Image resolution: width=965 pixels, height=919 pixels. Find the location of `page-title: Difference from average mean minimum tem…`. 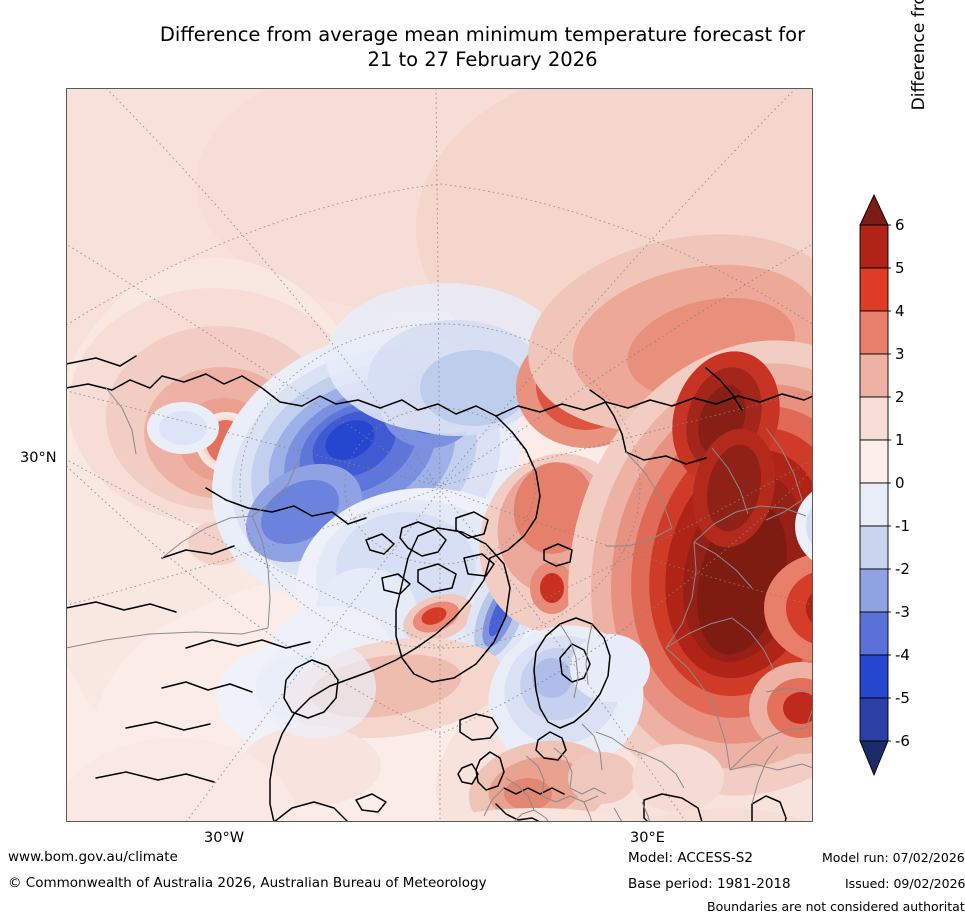

page-title: Difference from average mean minimum tem… is located at coordinates (482, 47).